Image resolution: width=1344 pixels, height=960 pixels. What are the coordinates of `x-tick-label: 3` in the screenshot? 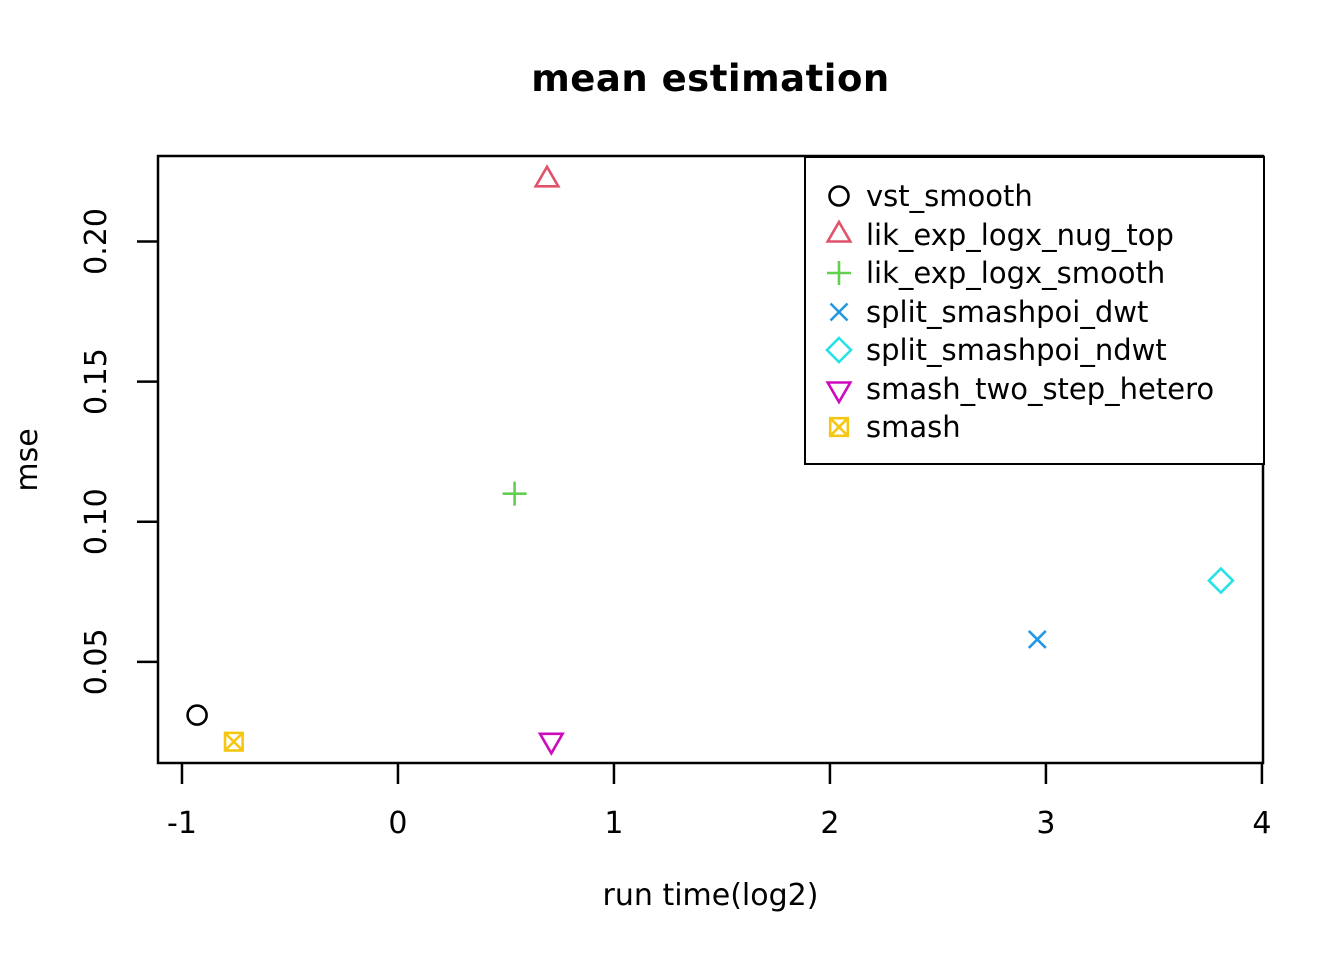 It's located at (1045, 823).